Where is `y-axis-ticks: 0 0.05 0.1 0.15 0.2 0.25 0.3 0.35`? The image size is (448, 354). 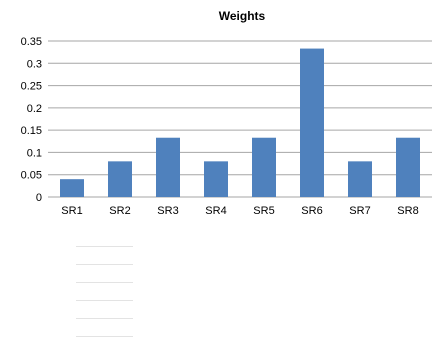
y-axis-ticks: 0 0.05 0.1 0.15 0.2 0.25 0.3 0.35 is located at coordinates (31, 120).